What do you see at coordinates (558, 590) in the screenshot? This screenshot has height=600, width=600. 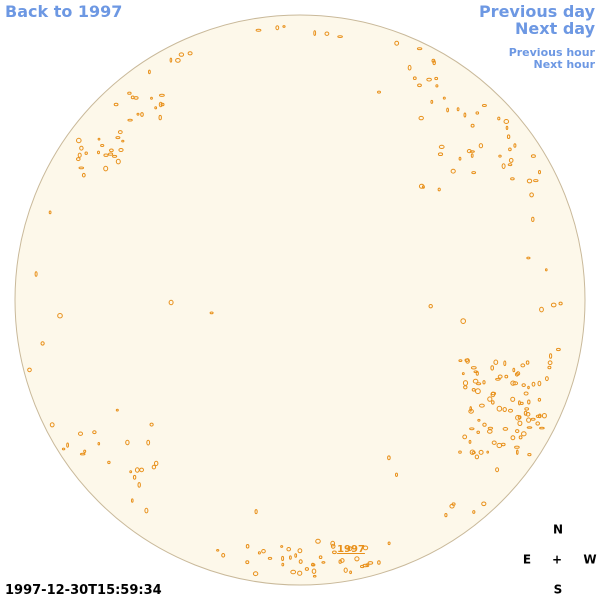 I see `compass-south: S` at bounding box center [558, 590].